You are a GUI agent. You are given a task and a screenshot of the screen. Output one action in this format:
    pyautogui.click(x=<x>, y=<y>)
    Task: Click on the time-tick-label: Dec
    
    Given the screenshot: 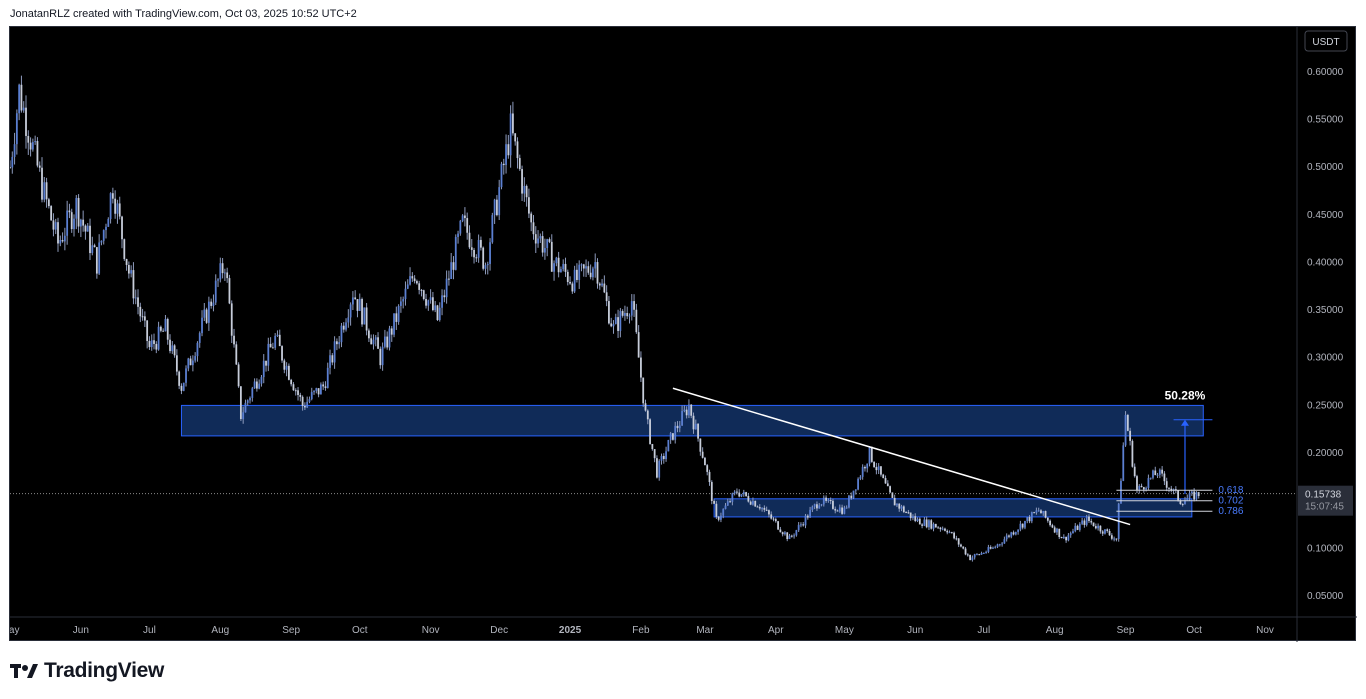 What is the action you would take?
    pyautogui.click(x=499, y=630)
    